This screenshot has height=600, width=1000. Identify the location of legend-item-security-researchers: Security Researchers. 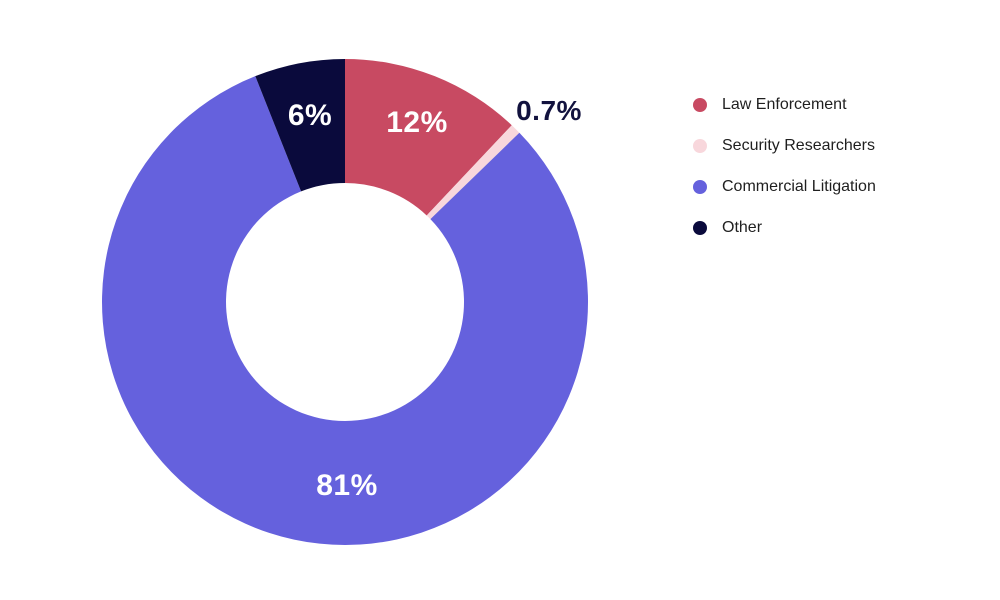
(784, 146).